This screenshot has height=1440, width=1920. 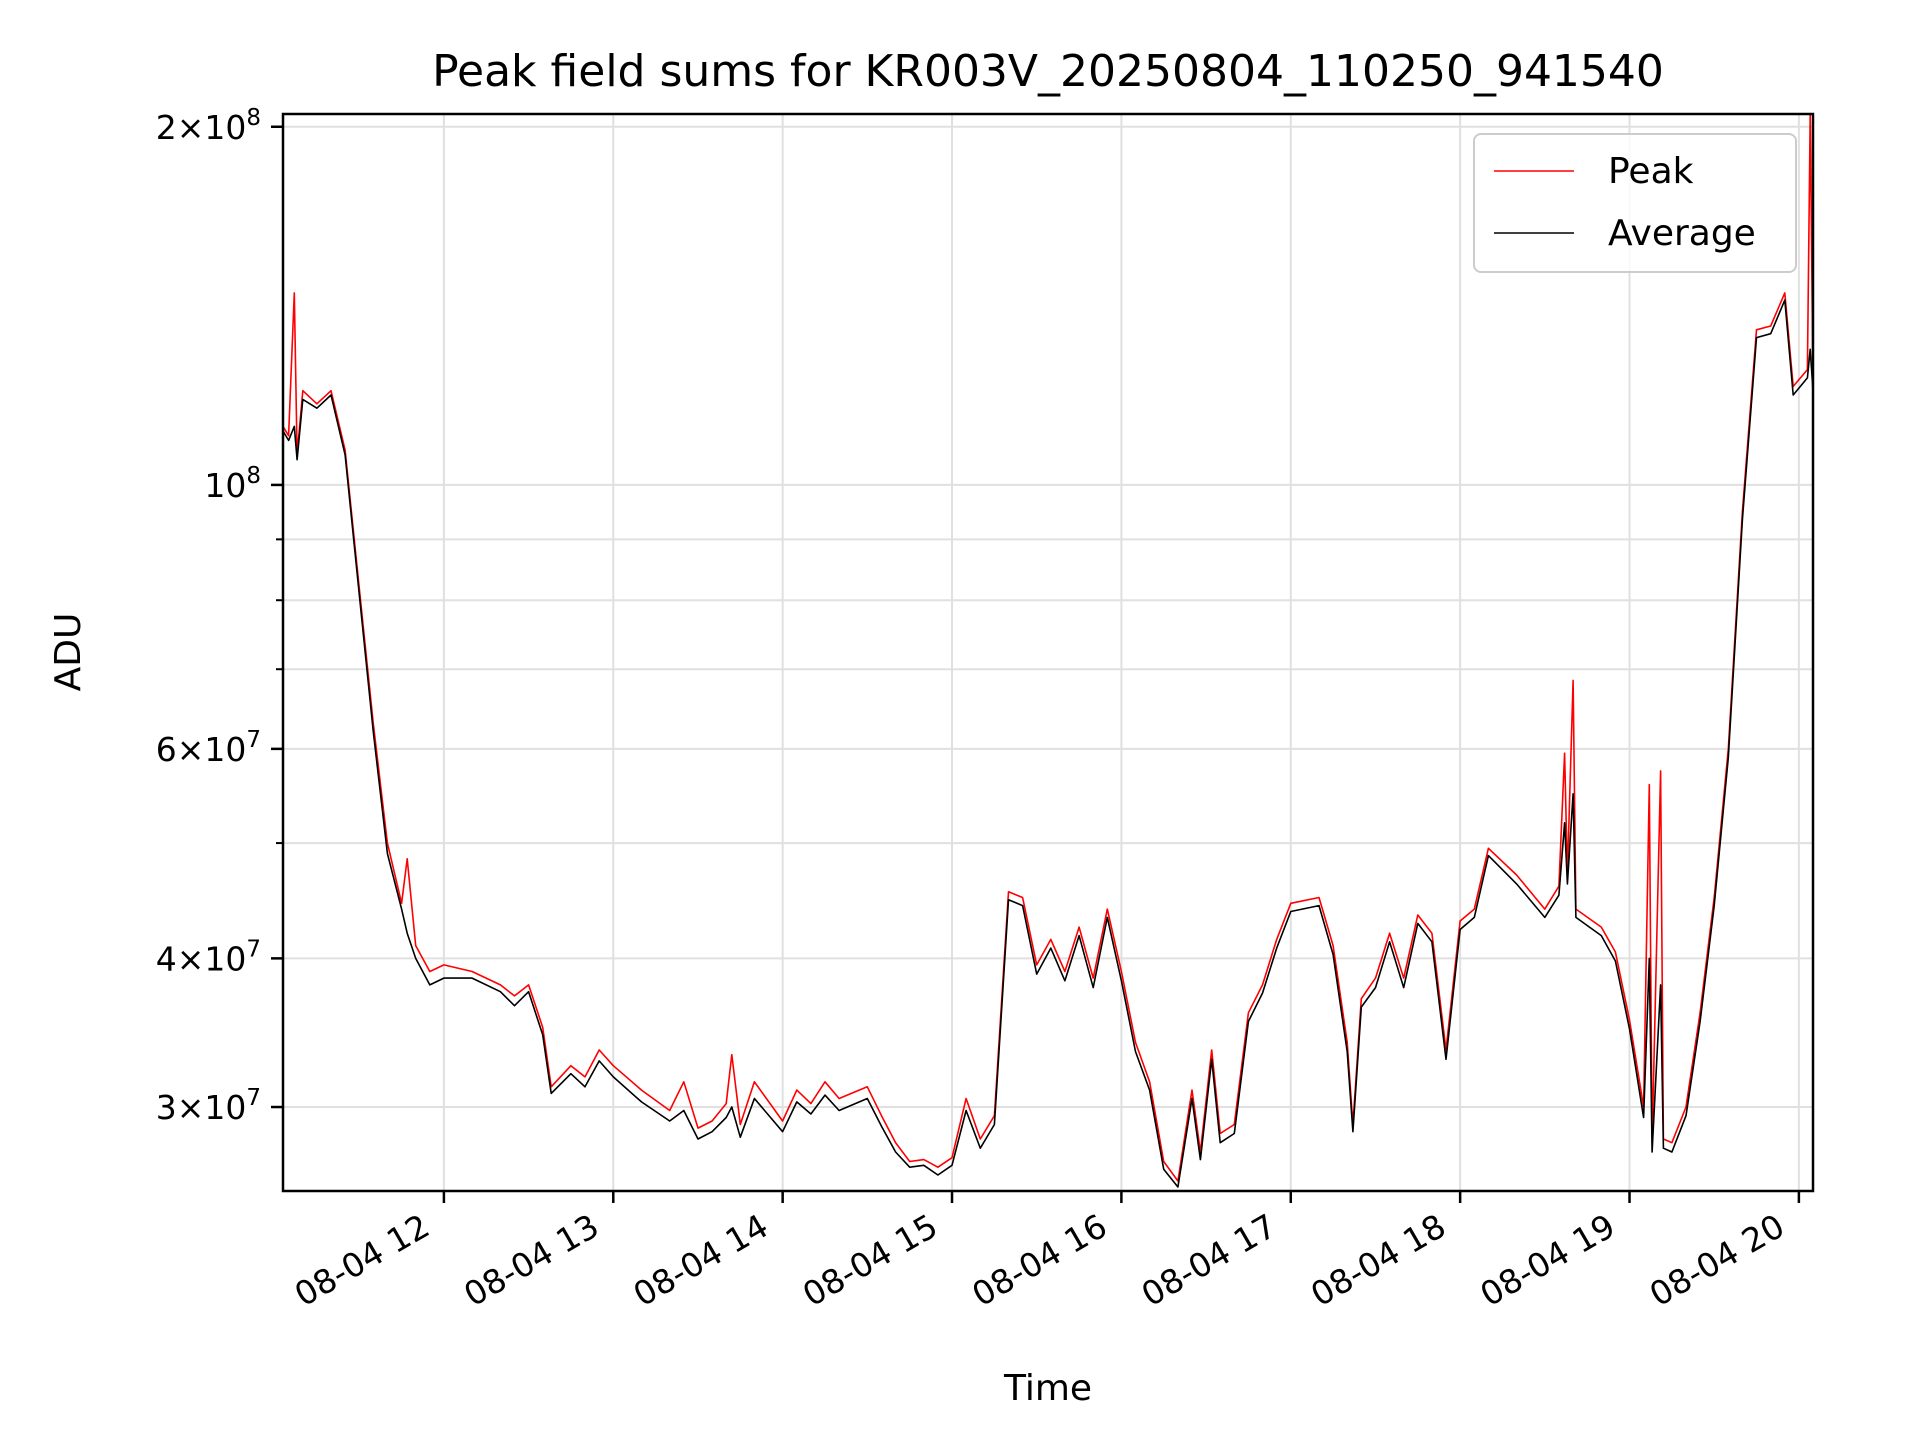 What do you see at coordinates (208, 748) in the screenshot?
I see `y-tick-label: 6×107` at bounding box center [208, 748].